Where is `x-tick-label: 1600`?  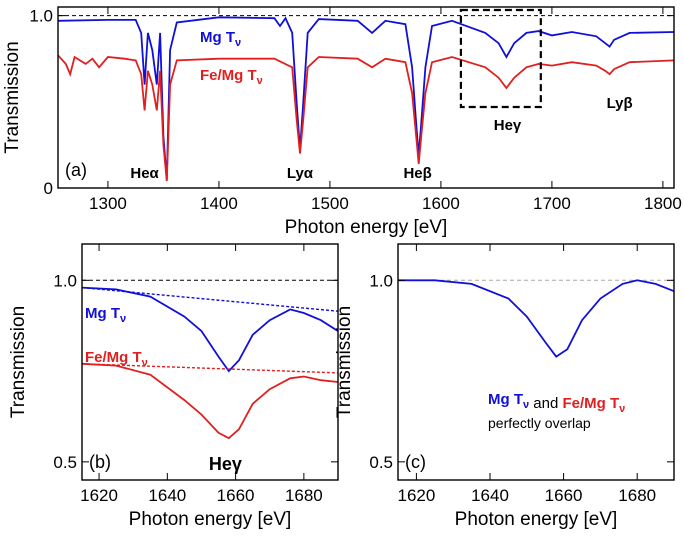
x-tick-label: 1600 is located at coordinates (441, 203).